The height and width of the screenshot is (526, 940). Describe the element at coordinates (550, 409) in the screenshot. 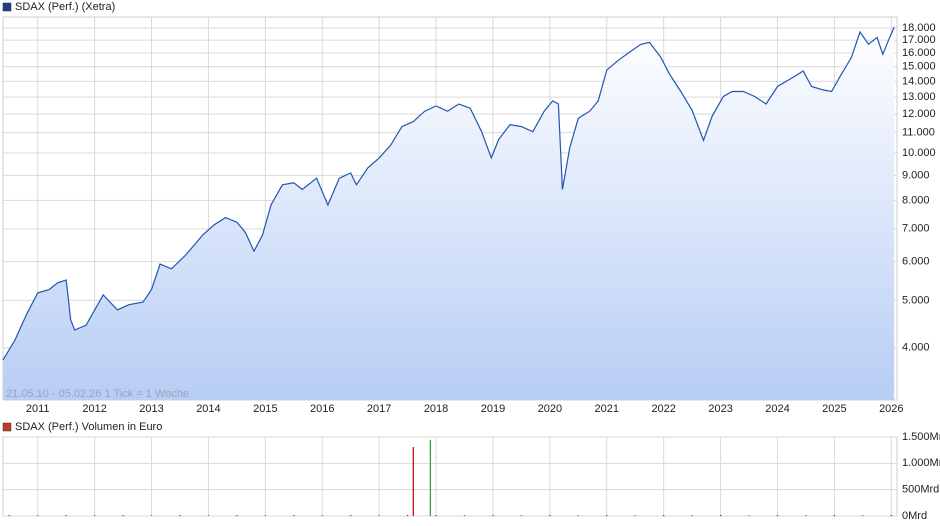

I see `x-tick-label: 2020` at that location.